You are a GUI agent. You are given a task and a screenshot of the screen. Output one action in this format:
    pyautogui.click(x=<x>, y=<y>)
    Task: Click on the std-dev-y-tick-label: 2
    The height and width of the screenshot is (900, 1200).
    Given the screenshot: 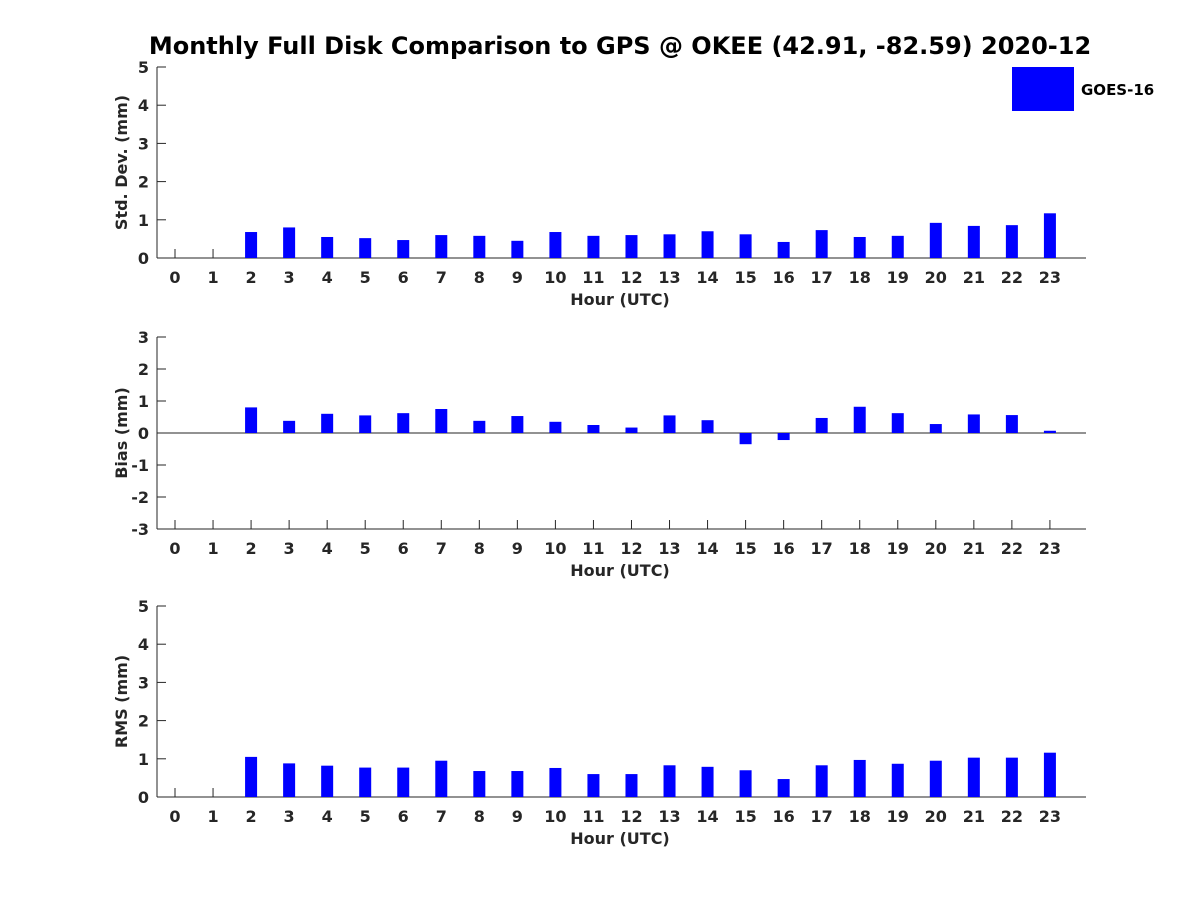 What is the action you would take?
    pyautogui.click(x=143, y=182)
    